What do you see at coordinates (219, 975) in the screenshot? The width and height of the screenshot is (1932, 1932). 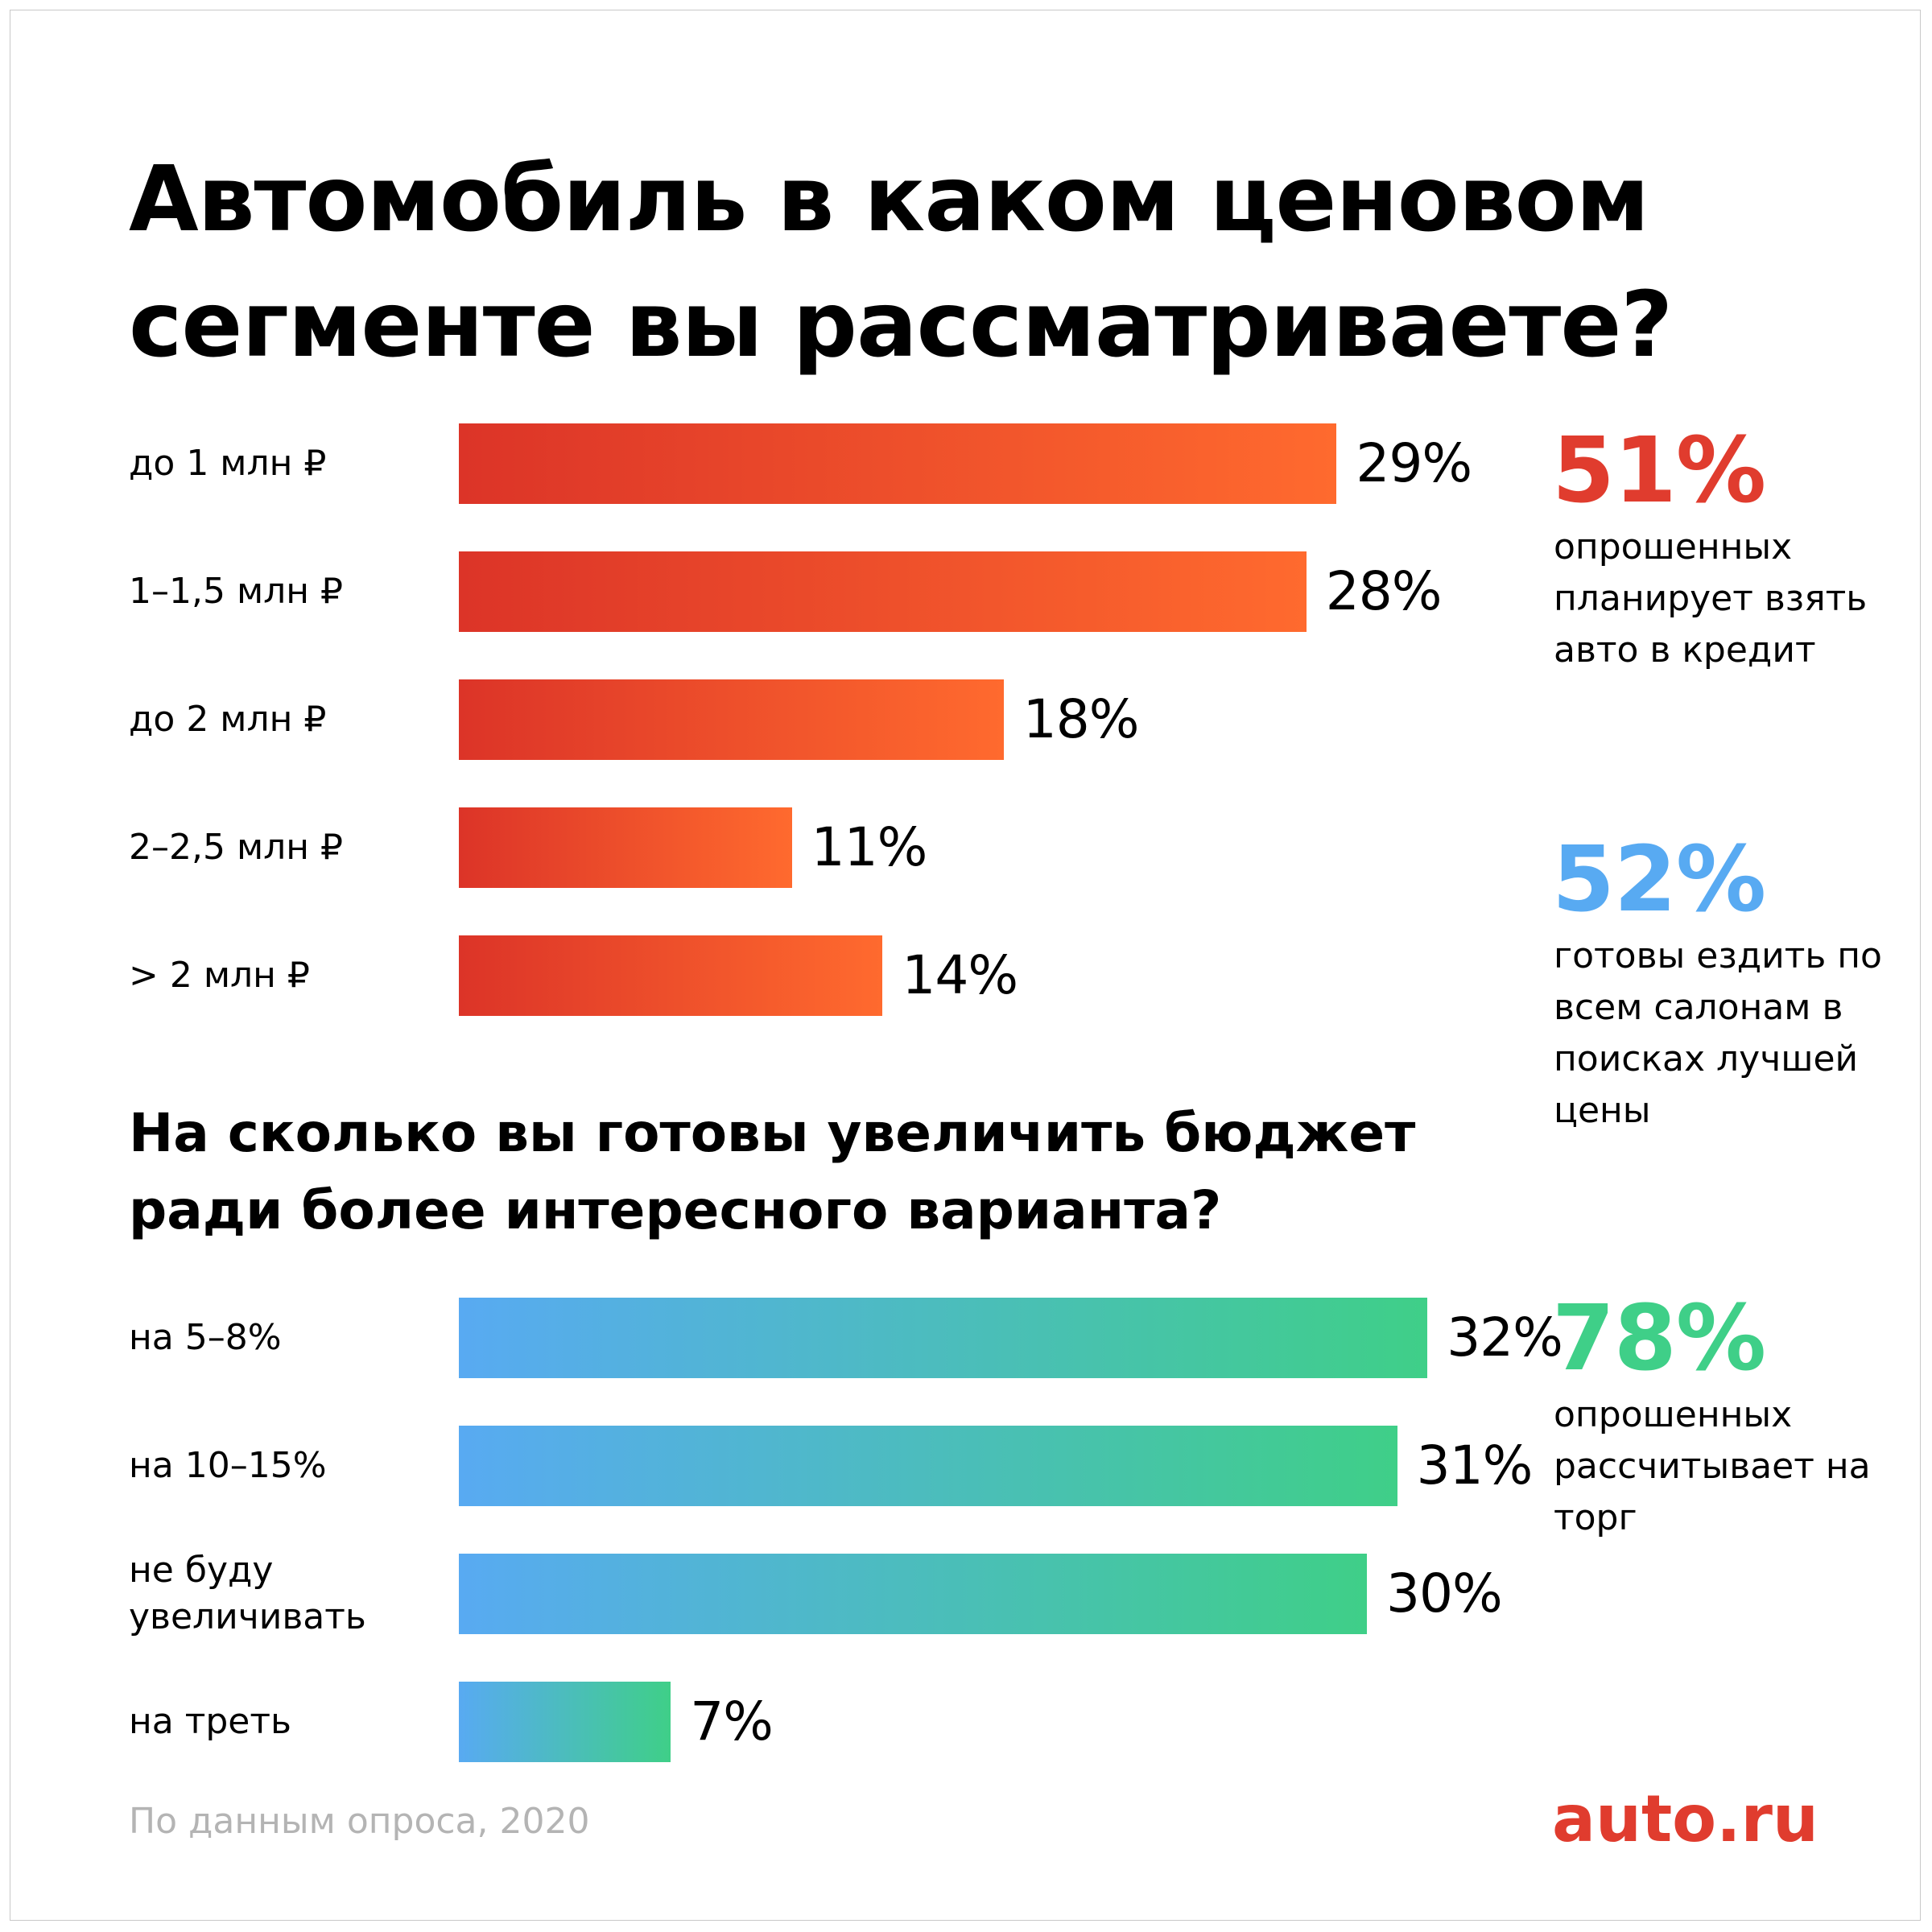 I see `category-label: > 2 млн ₽` at bounding box center [219, 975].